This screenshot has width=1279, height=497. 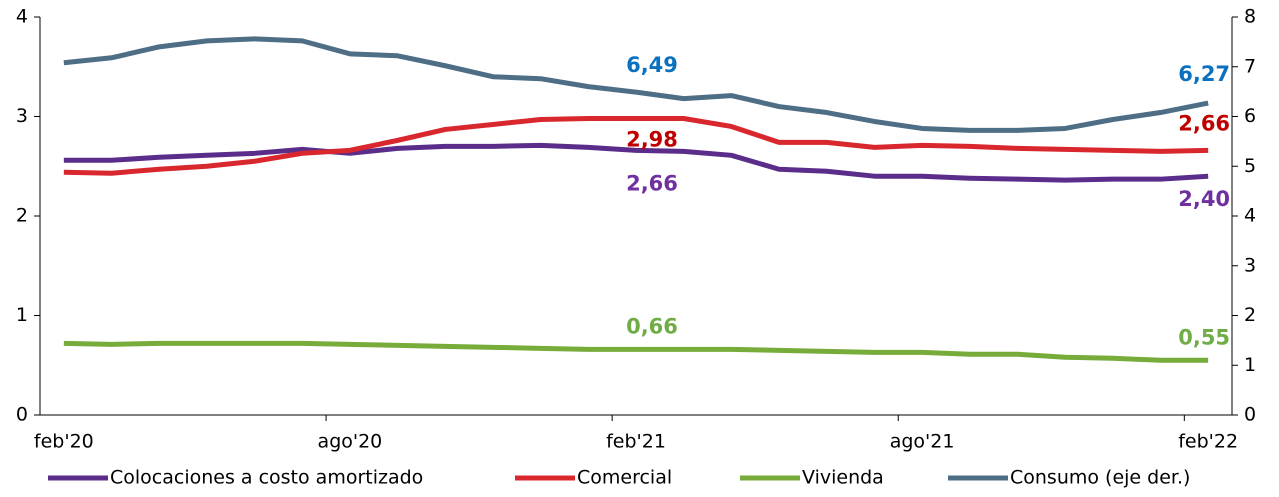 What do you see at coordinates (1208, 442) in the screenshot?
I see `x-tick-label: feb'22` at bounding box center [1208, 442].